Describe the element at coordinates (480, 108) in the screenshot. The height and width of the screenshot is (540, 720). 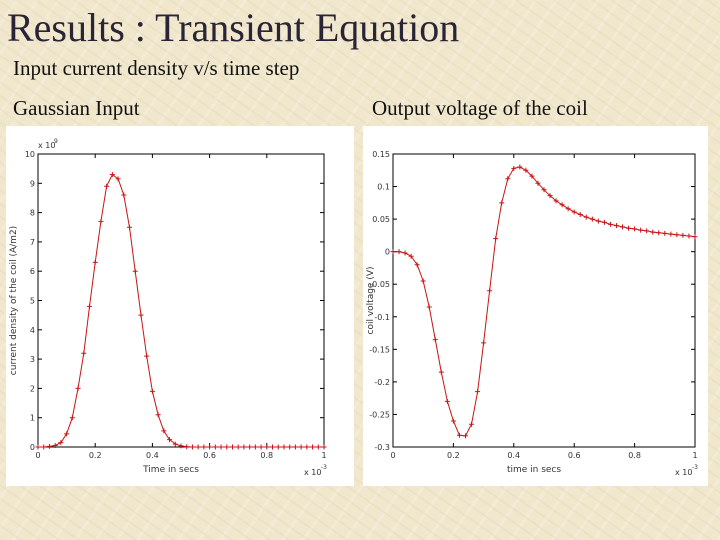
I see `output-voltage-label: Output voltage of the coil` at that location.